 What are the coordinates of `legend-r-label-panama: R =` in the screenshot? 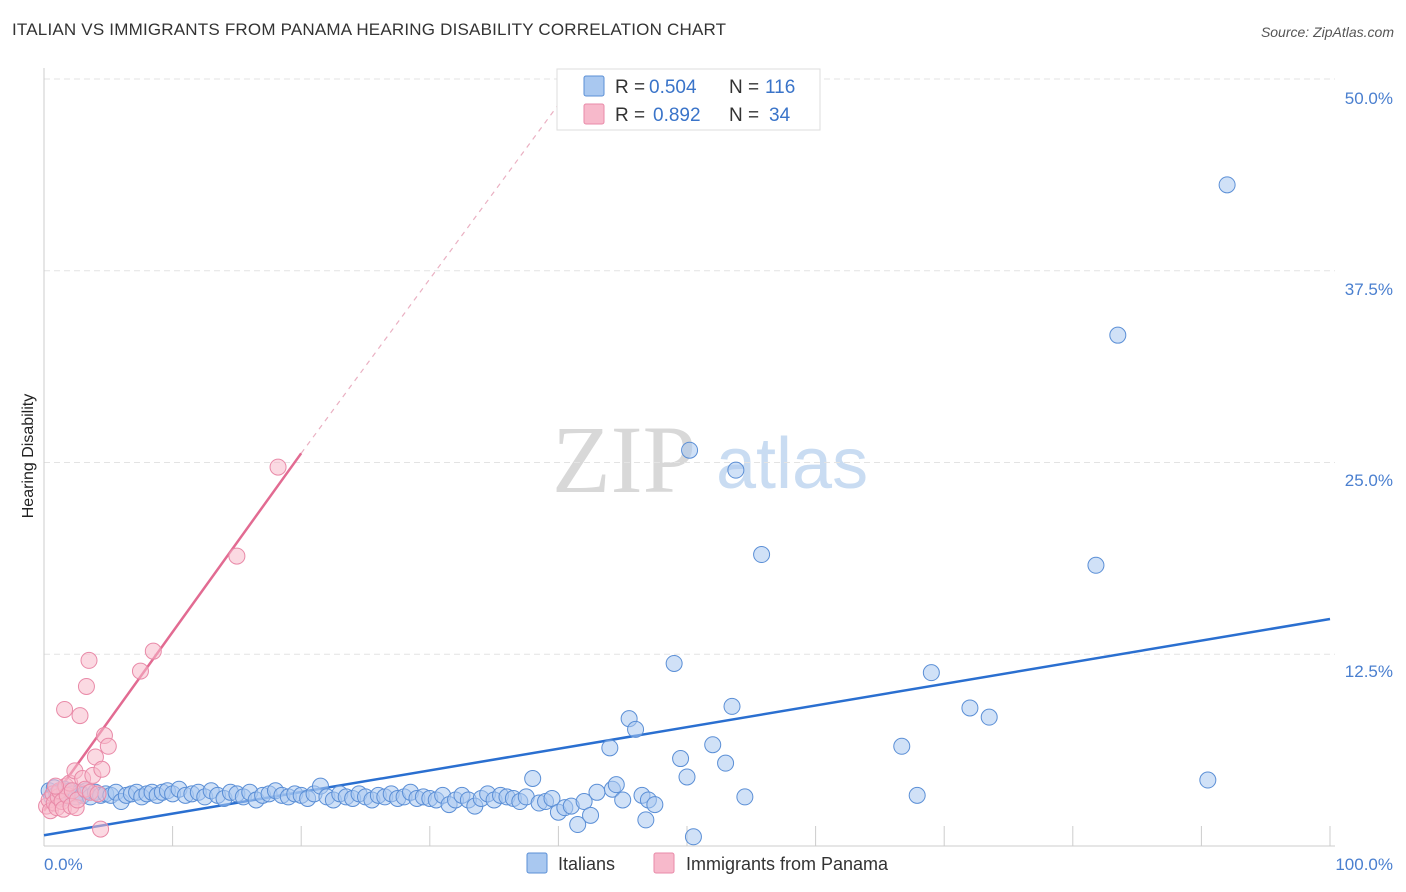 It's located at (630, 115).